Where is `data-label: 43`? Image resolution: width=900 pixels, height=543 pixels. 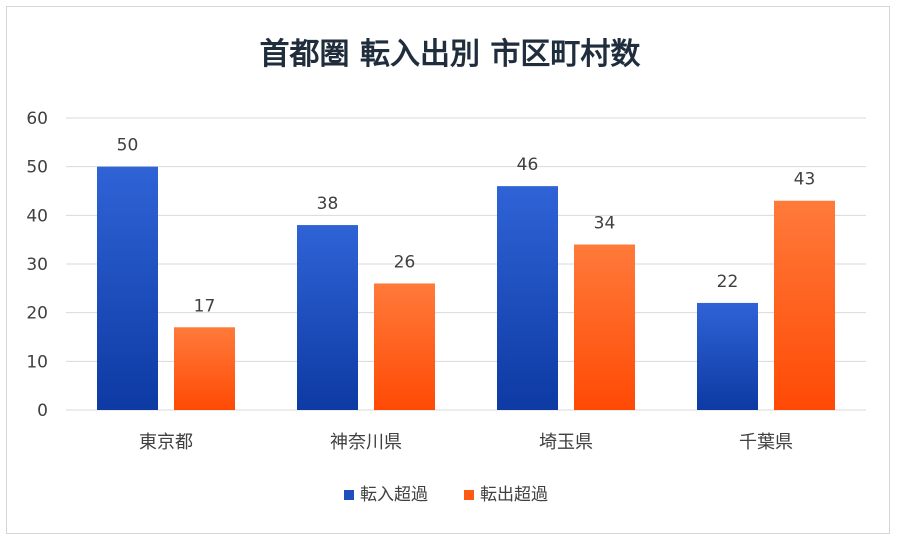 data-label: 43 is located at coordinates (805, 180).